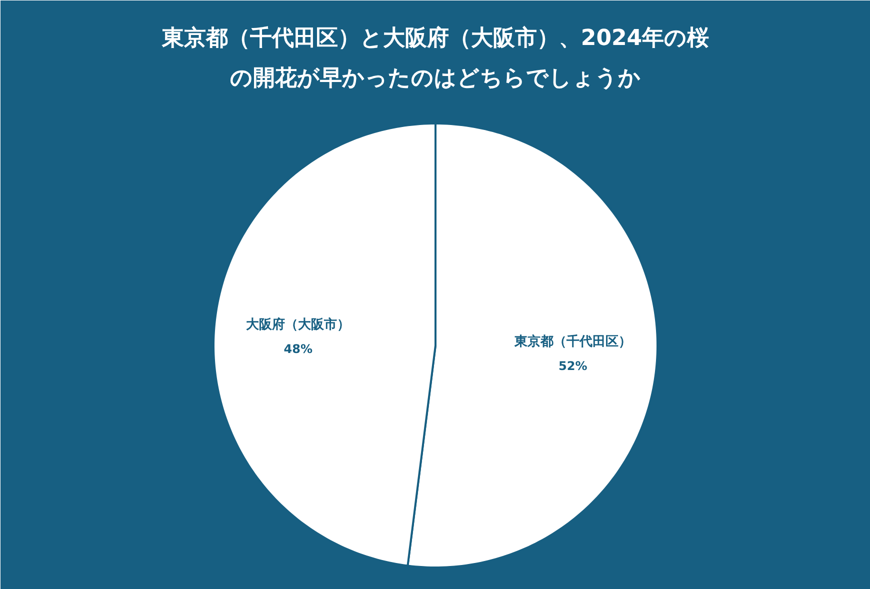  I want to click on data-label: 48%, so click(298, 349).